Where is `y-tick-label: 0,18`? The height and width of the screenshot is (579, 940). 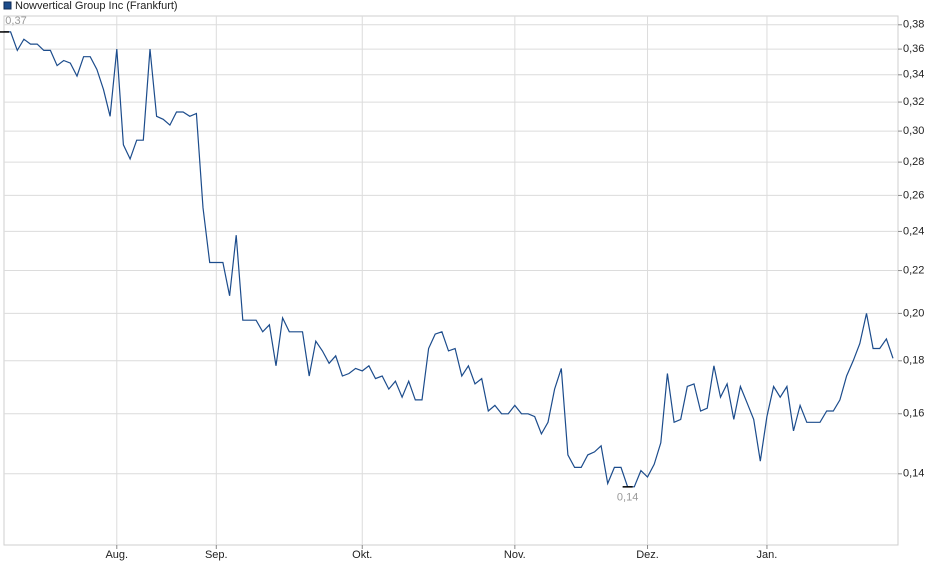 y-tick-label: 0,18 is located at coordinates (913, 361).